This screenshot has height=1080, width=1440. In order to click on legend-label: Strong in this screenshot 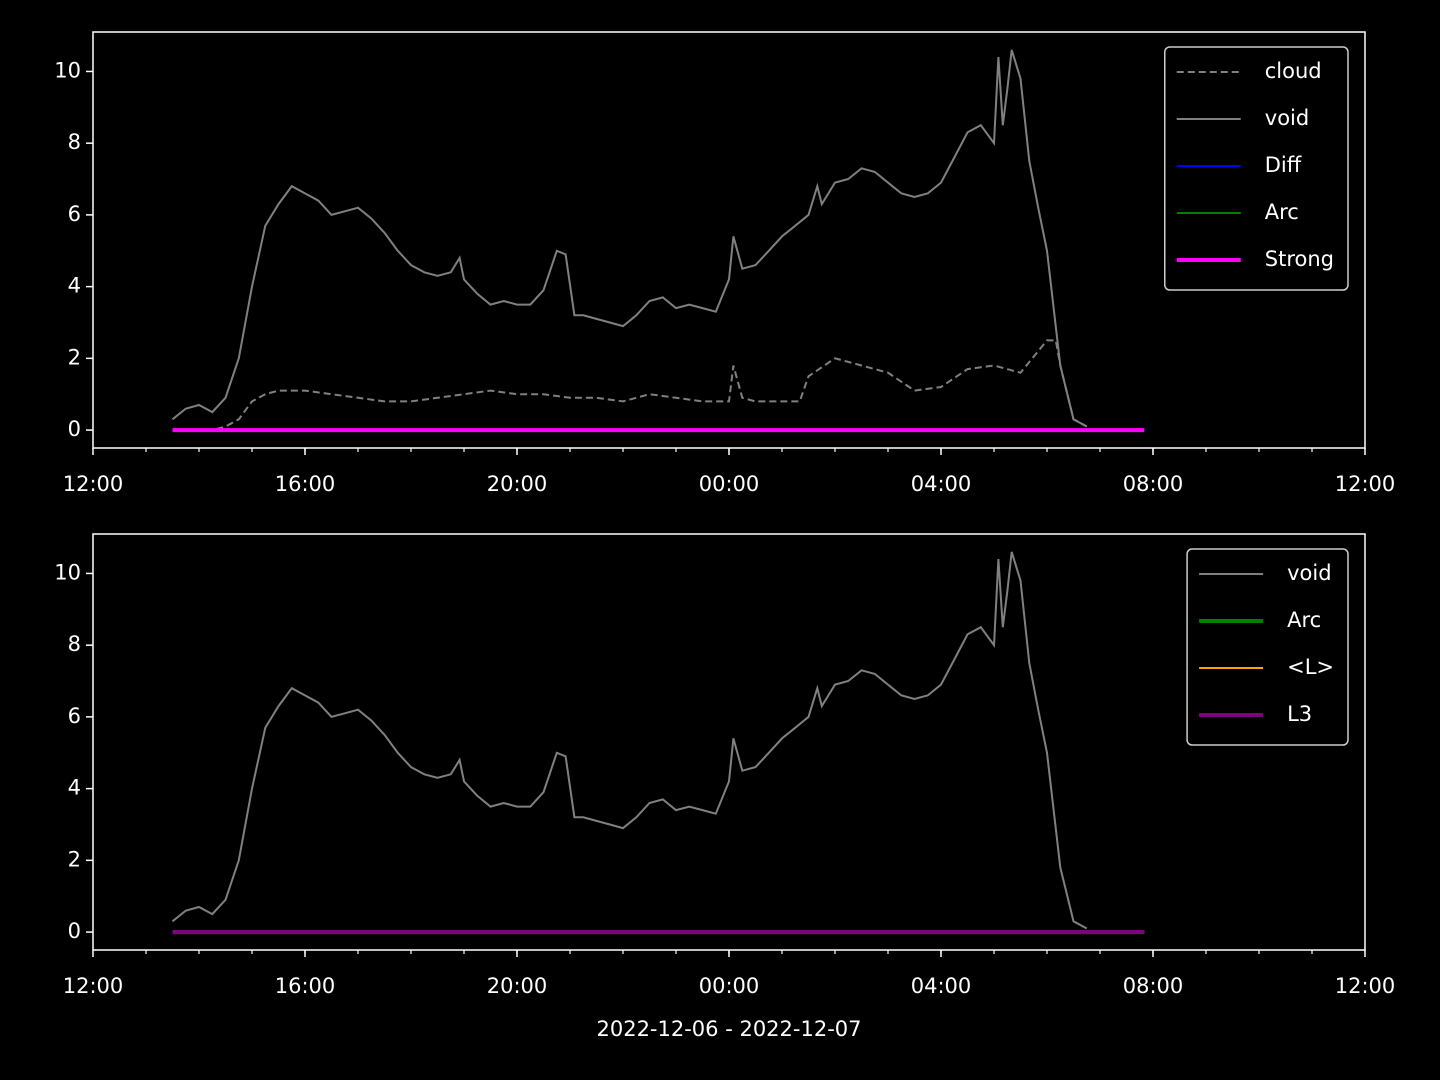, I will do `click(1299, 259)`.